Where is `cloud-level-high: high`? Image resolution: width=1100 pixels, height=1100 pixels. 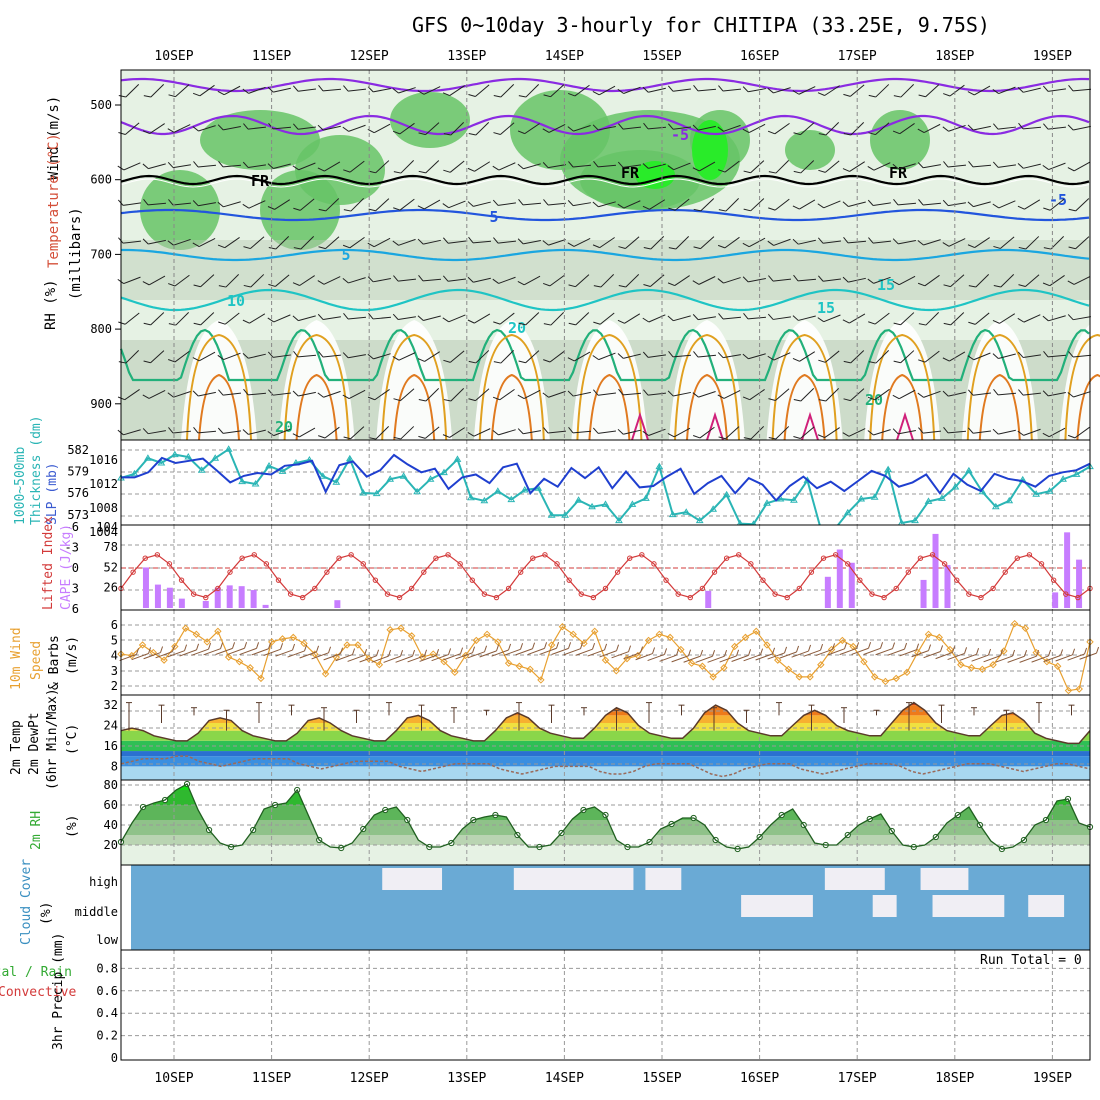
cloud-level-high: high is located at coordinates (103, 882).